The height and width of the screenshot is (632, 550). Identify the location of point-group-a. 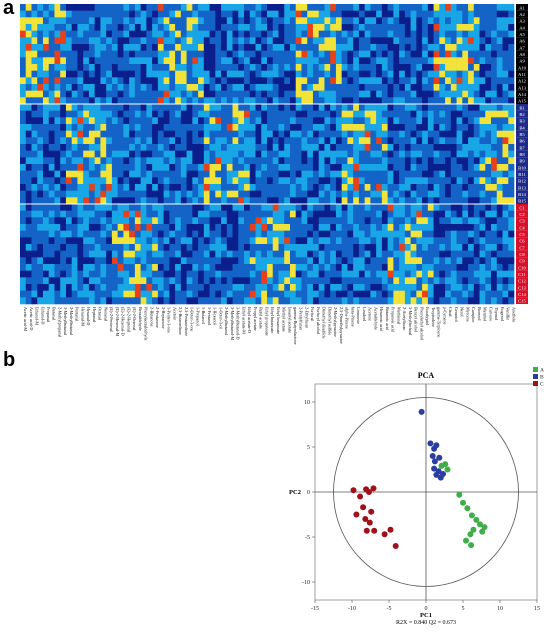
(459, 494).